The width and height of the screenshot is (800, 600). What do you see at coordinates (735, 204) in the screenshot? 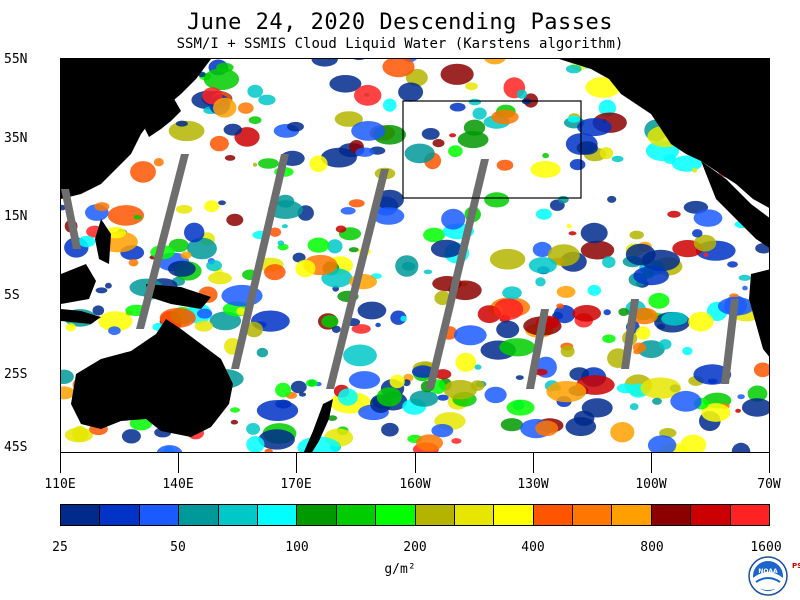
I see `land-central-america` at bounding box center [735, 204].